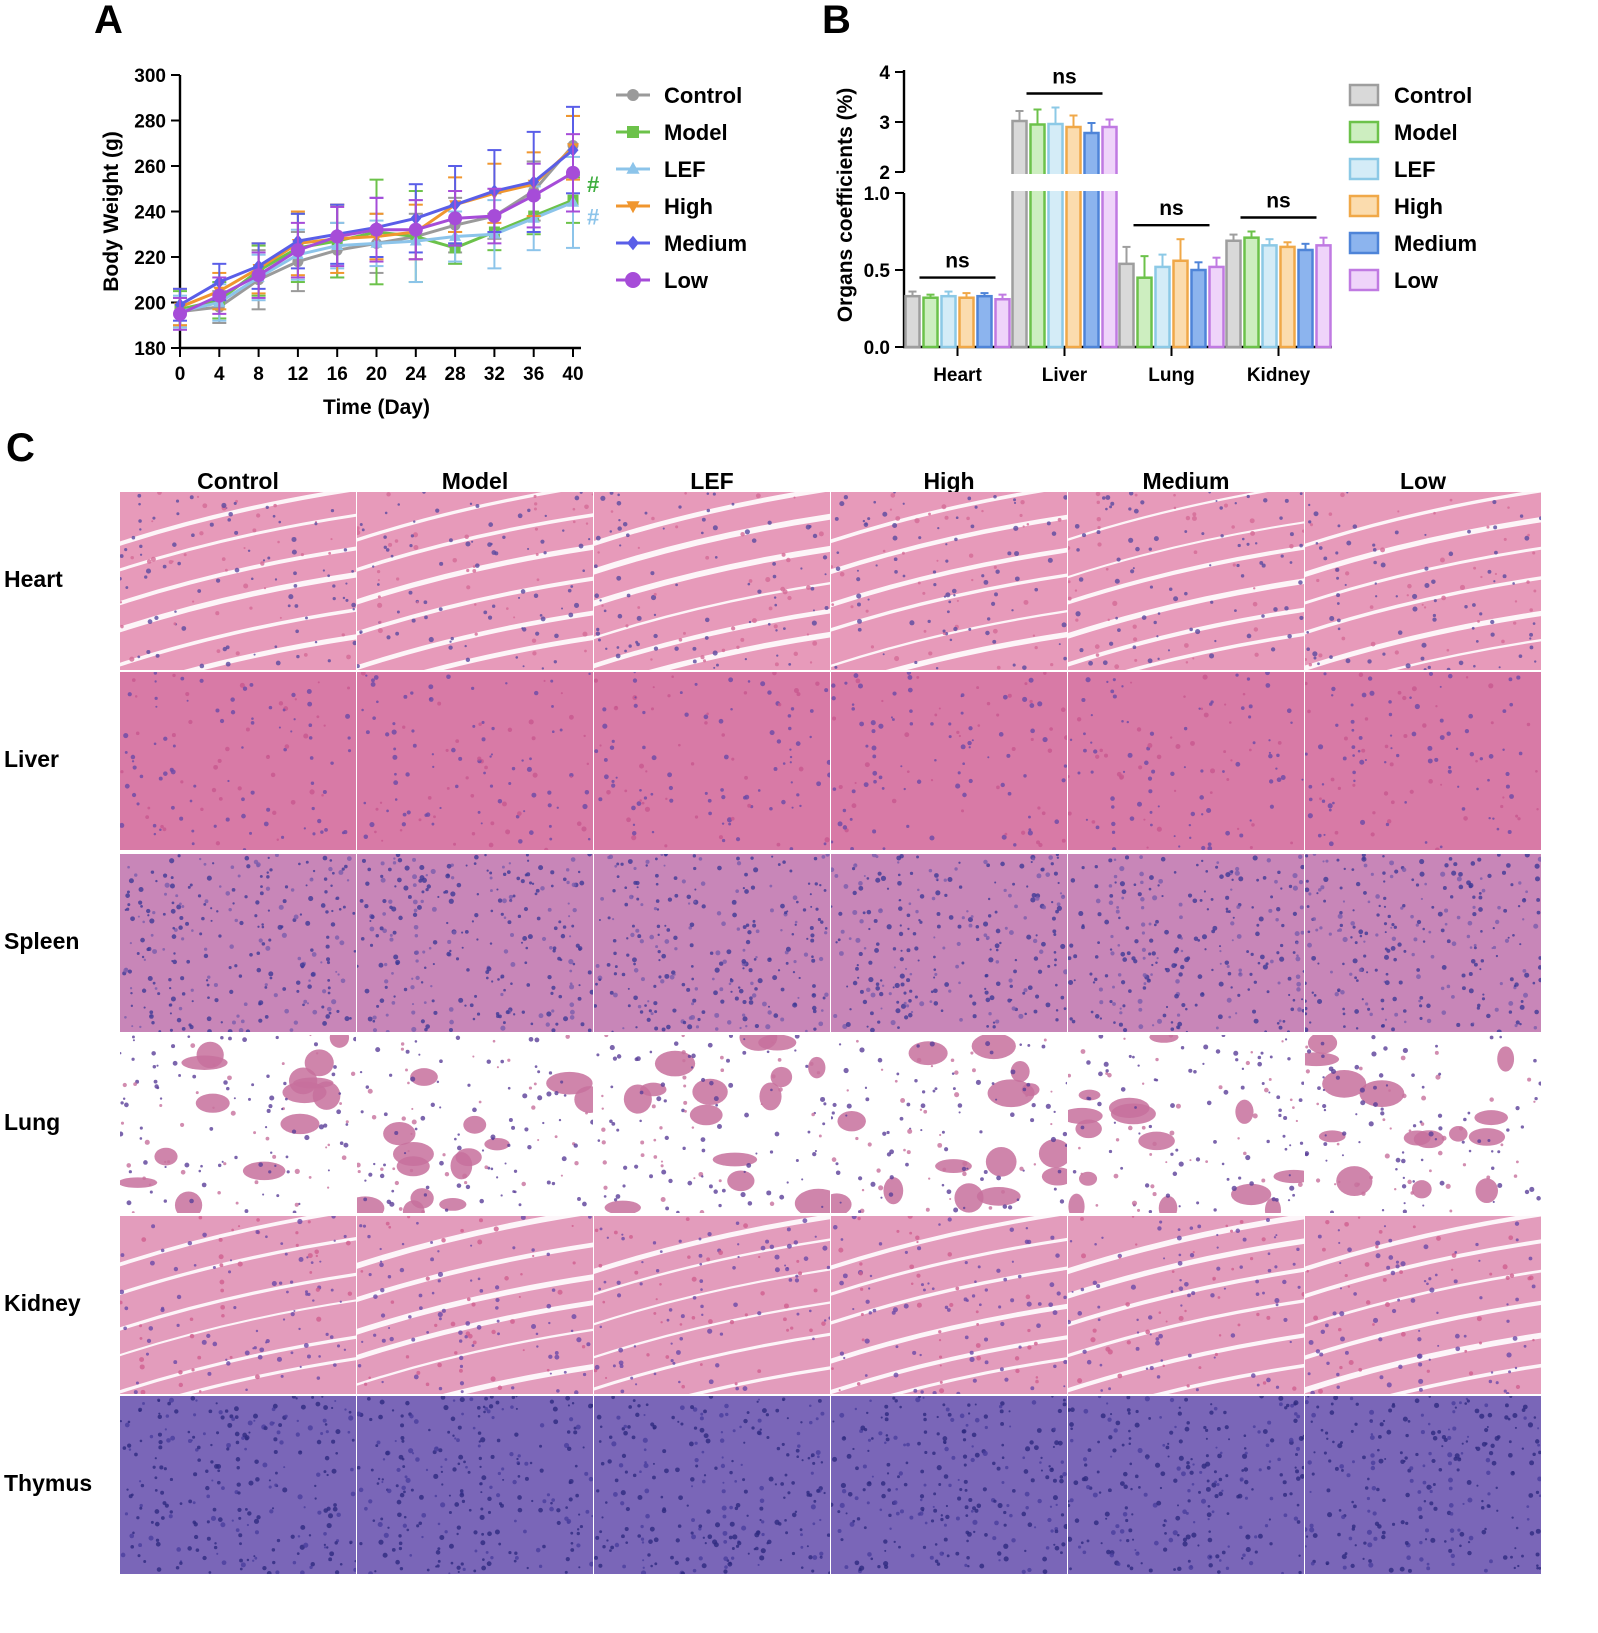  Describe the element at coordinates (949, 581) in the screenshot. I see `histology-image-heart-high` at that location.